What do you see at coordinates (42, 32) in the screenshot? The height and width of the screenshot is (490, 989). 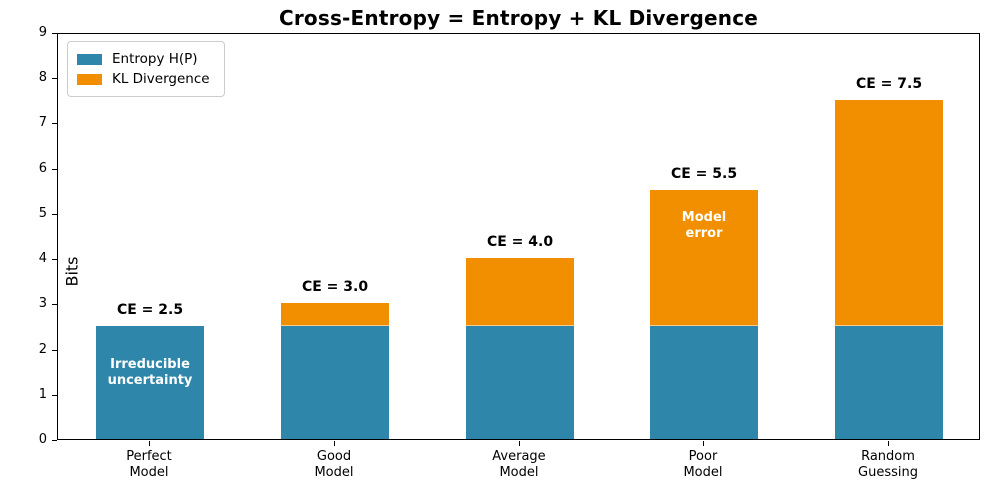 I see `y-tick-label: 9` at bounding box center [42, 32].